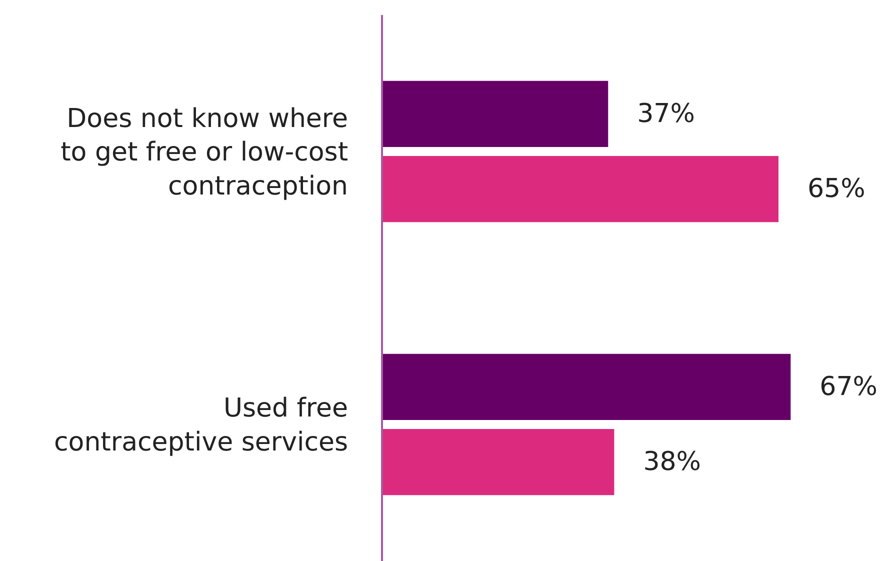 The height and width of the screenshot is (561, 888). What do you see at coordinates (653, 113) in the screenshot?
I see `data-label: 37%` at bounding box center [653, 113].